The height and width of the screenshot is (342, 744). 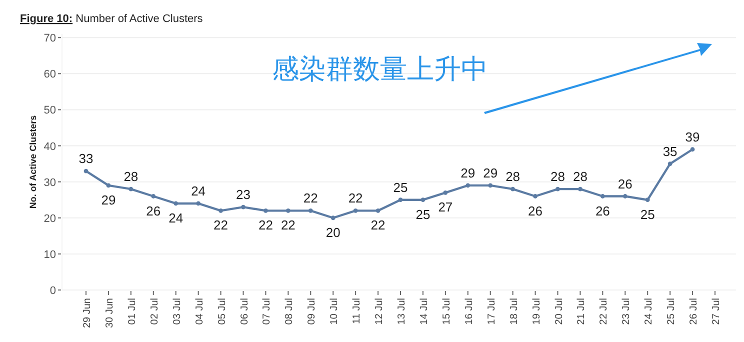 What do you see at coordinates (446, 311) in the screenshot?
I see `x-tick-label: 15 Jul` at bounding box center [446, 311].